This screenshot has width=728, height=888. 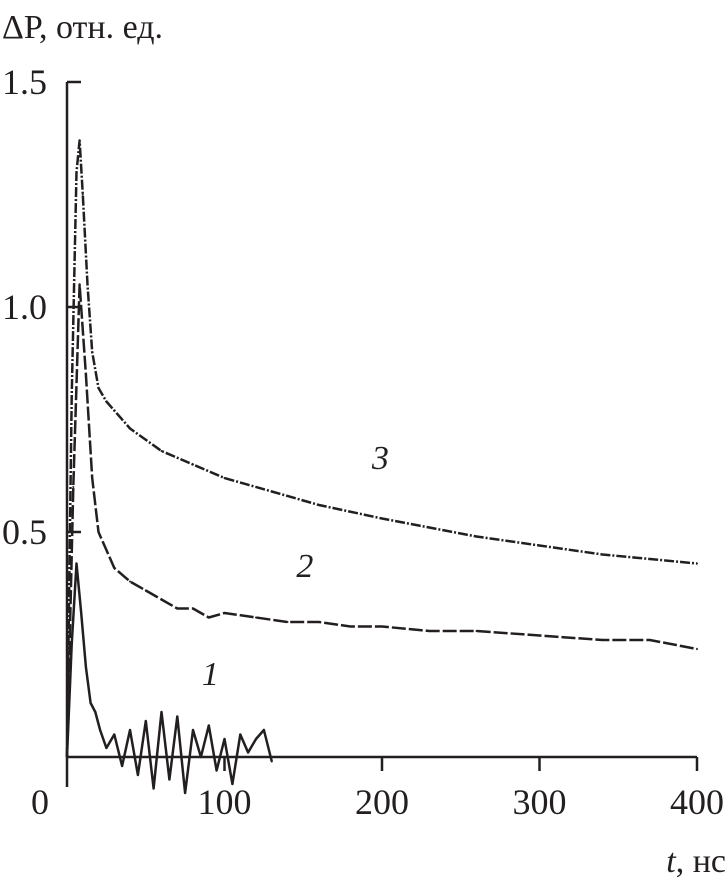 I want to click on x-axis-var: t, so click(x=671, y=861).